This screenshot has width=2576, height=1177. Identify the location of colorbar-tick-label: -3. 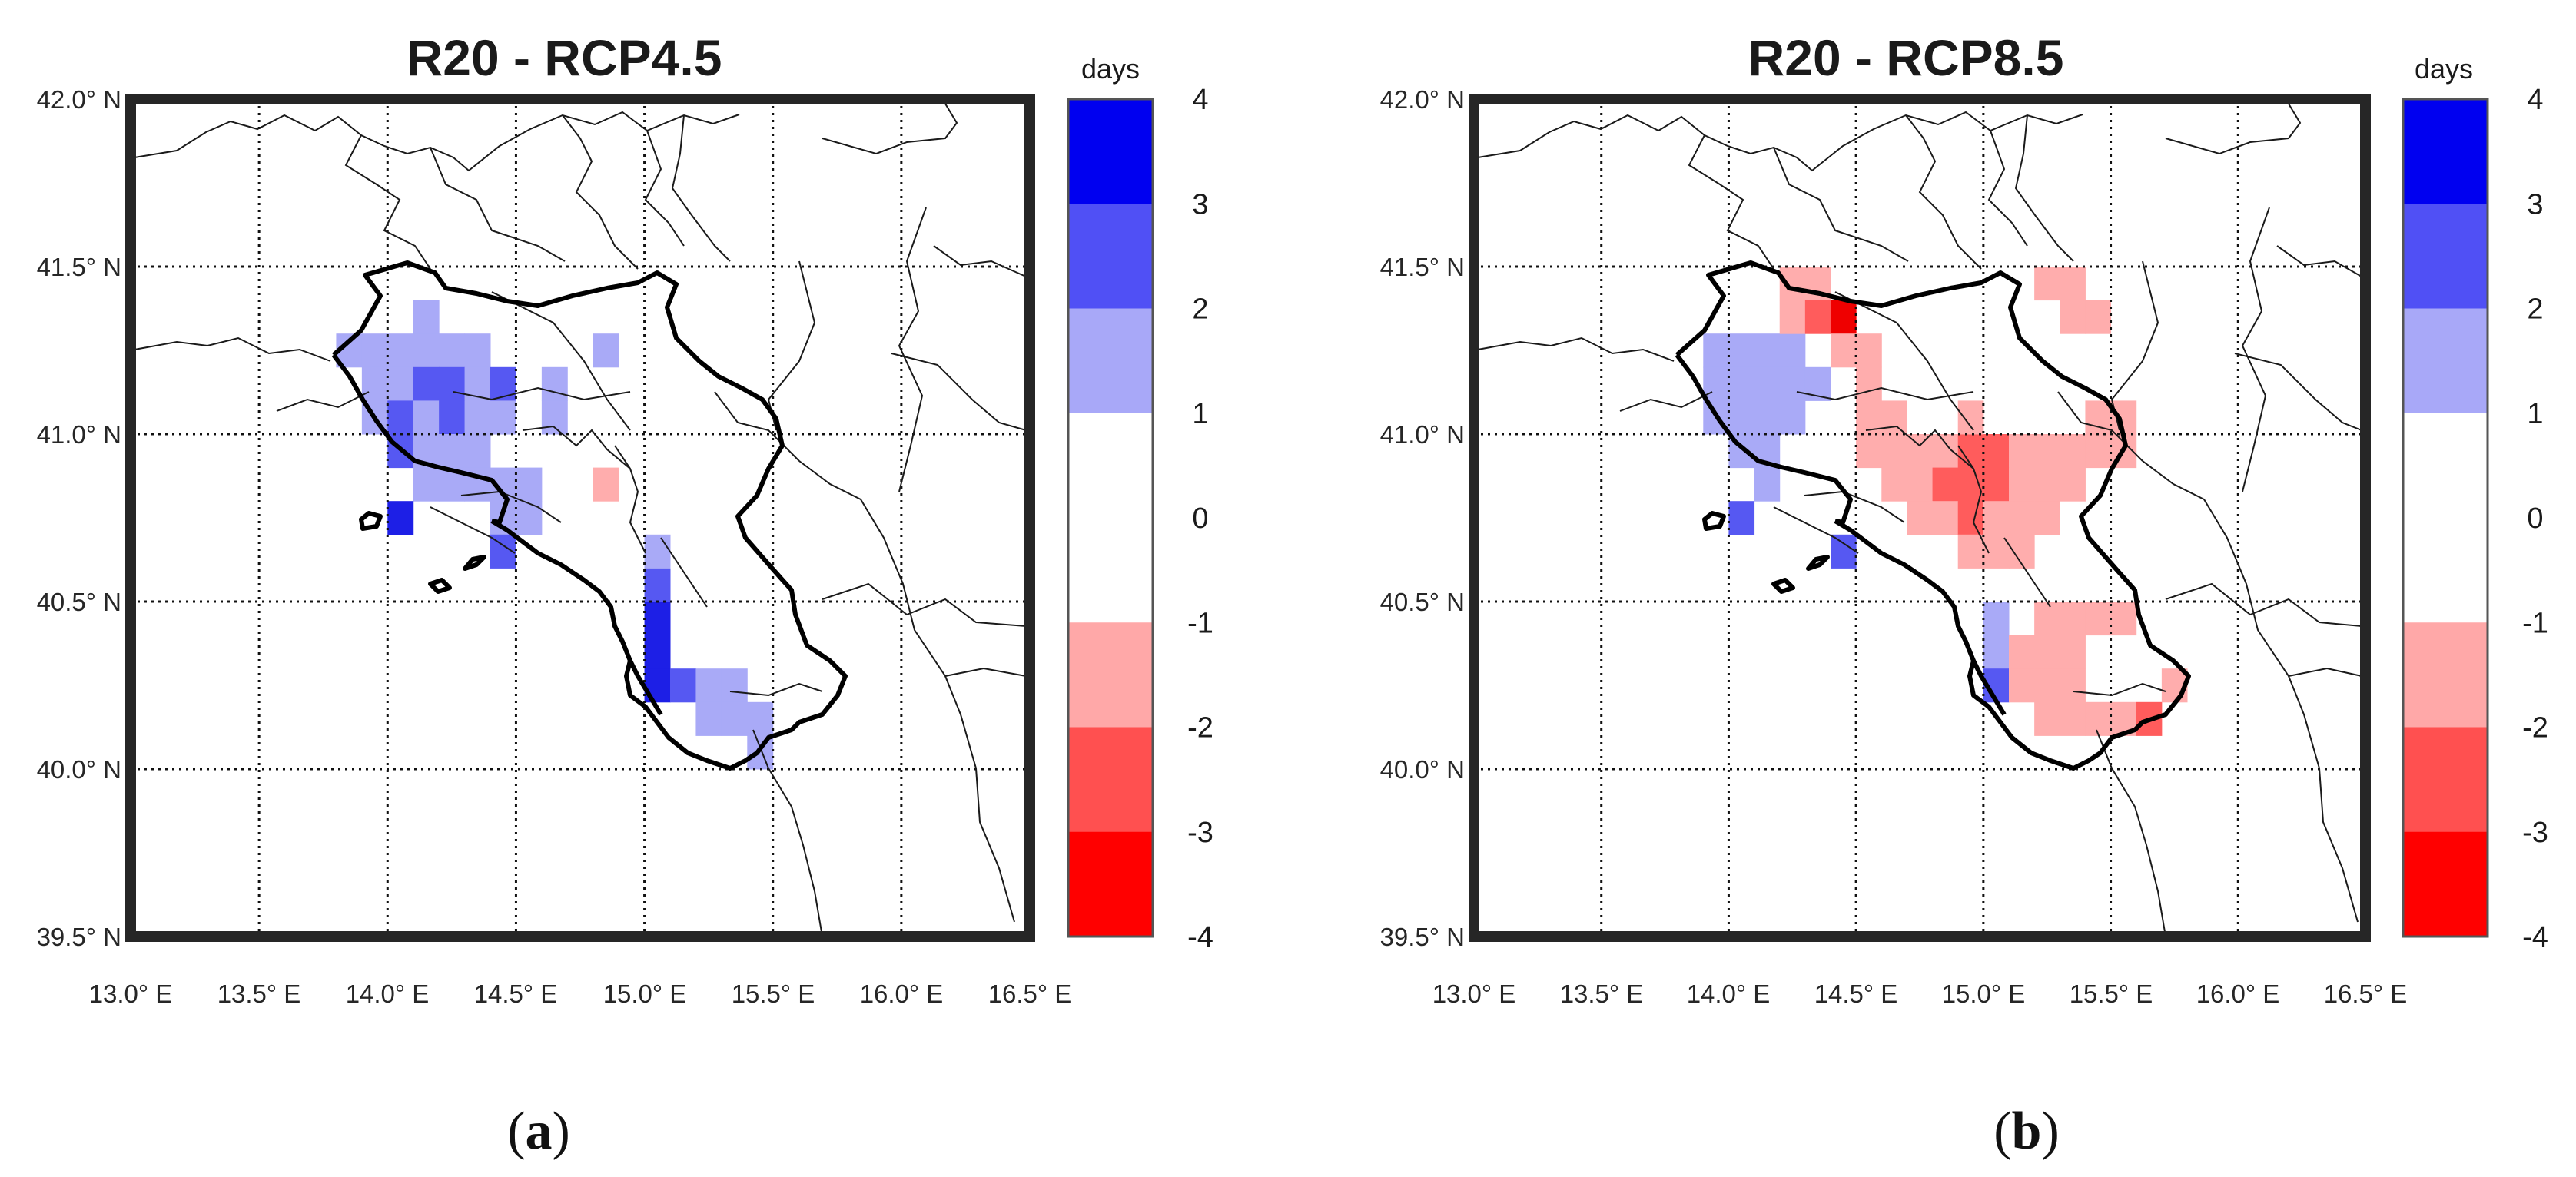
(1200, 833).